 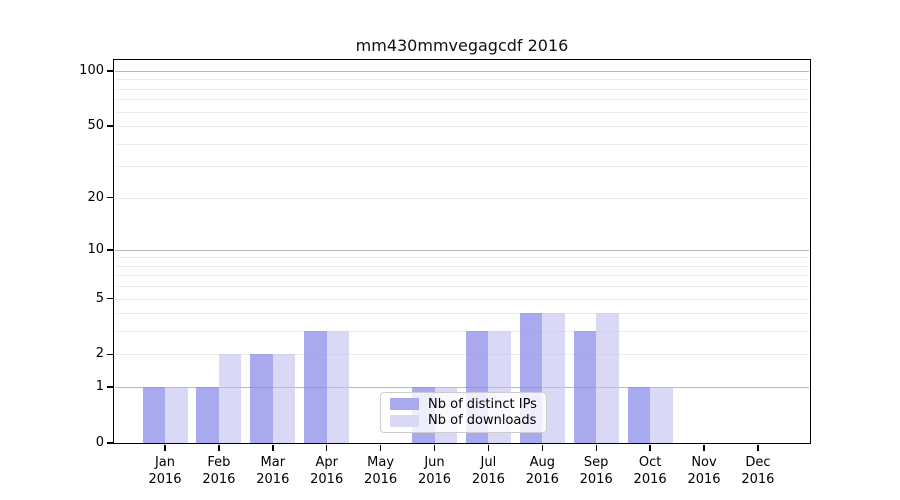 What do you see at coordinates (219, 479) in the screenshot?
I see `x-tick-year-feb: 2016` at bounding box center [219, 479].